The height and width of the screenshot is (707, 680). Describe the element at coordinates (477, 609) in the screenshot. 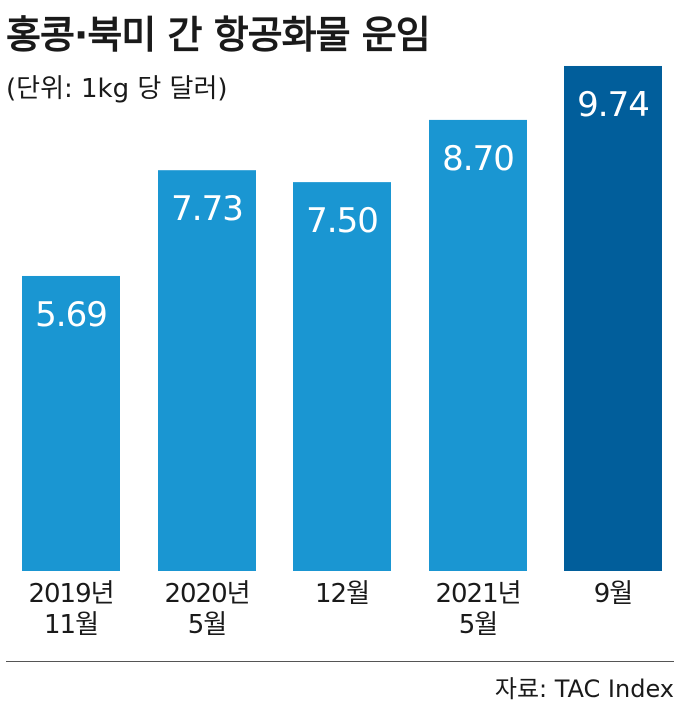

I see `x-tick-label-3: 2021년 5월` at that location.